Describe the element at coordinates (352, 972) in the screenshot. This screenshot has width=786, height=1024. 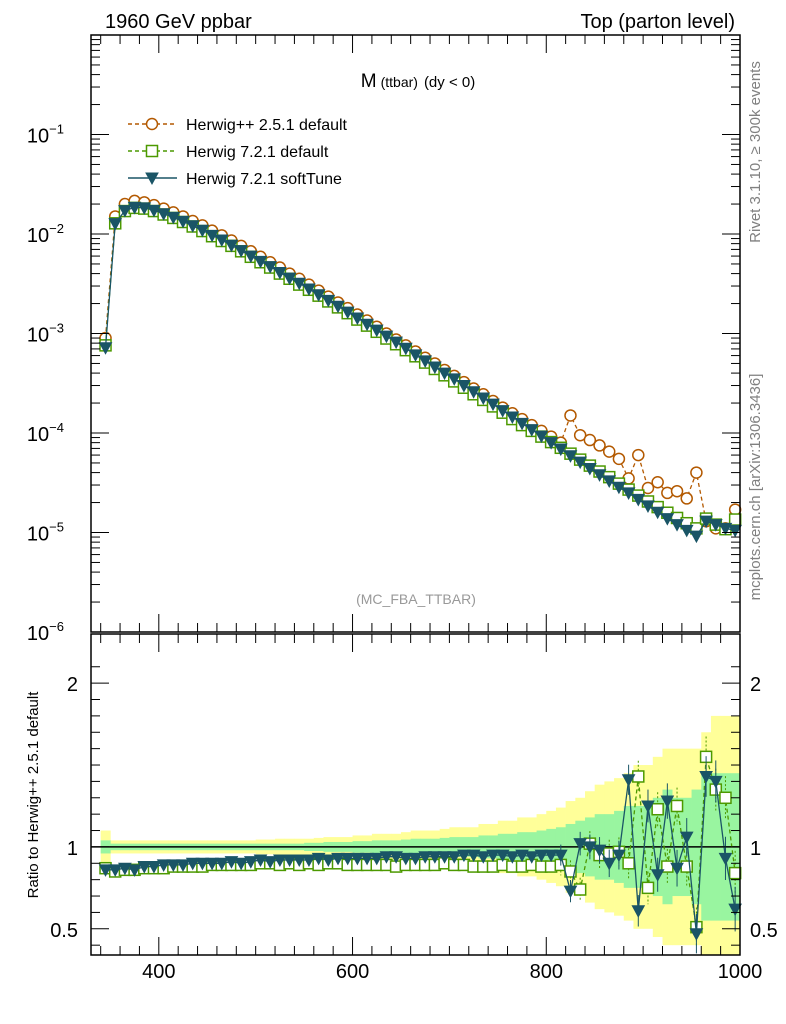
I see `x-tick-label: 600` at that location.